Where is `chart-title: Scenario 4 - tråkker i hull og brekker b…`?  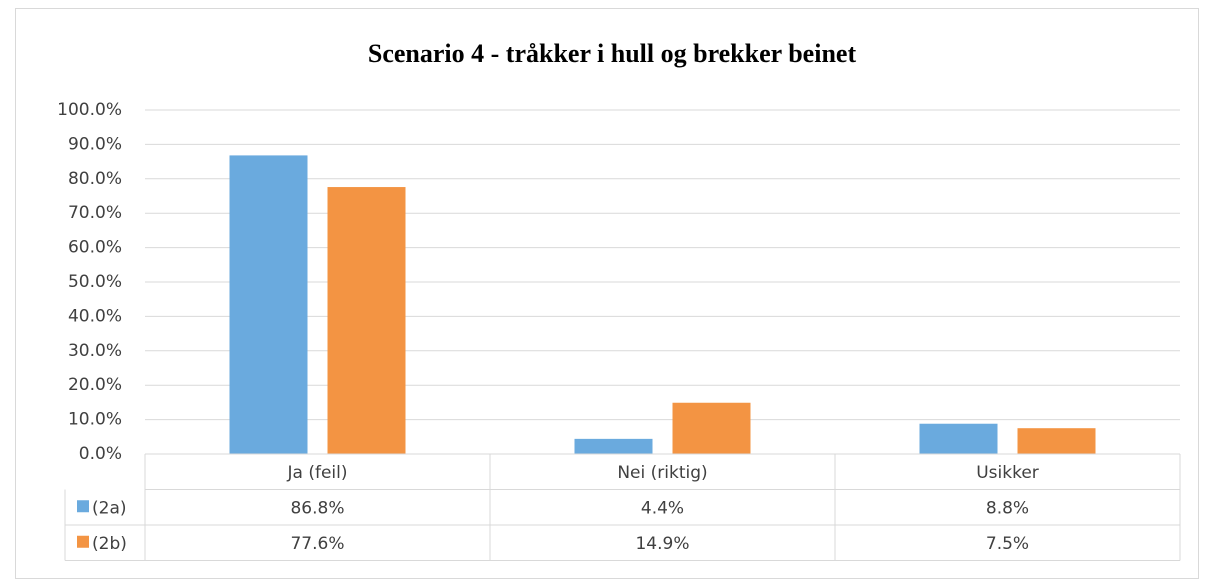
chart-title: Scenario 4 - tråkker i hull og brekker b… is located at coordinates (612, 53).